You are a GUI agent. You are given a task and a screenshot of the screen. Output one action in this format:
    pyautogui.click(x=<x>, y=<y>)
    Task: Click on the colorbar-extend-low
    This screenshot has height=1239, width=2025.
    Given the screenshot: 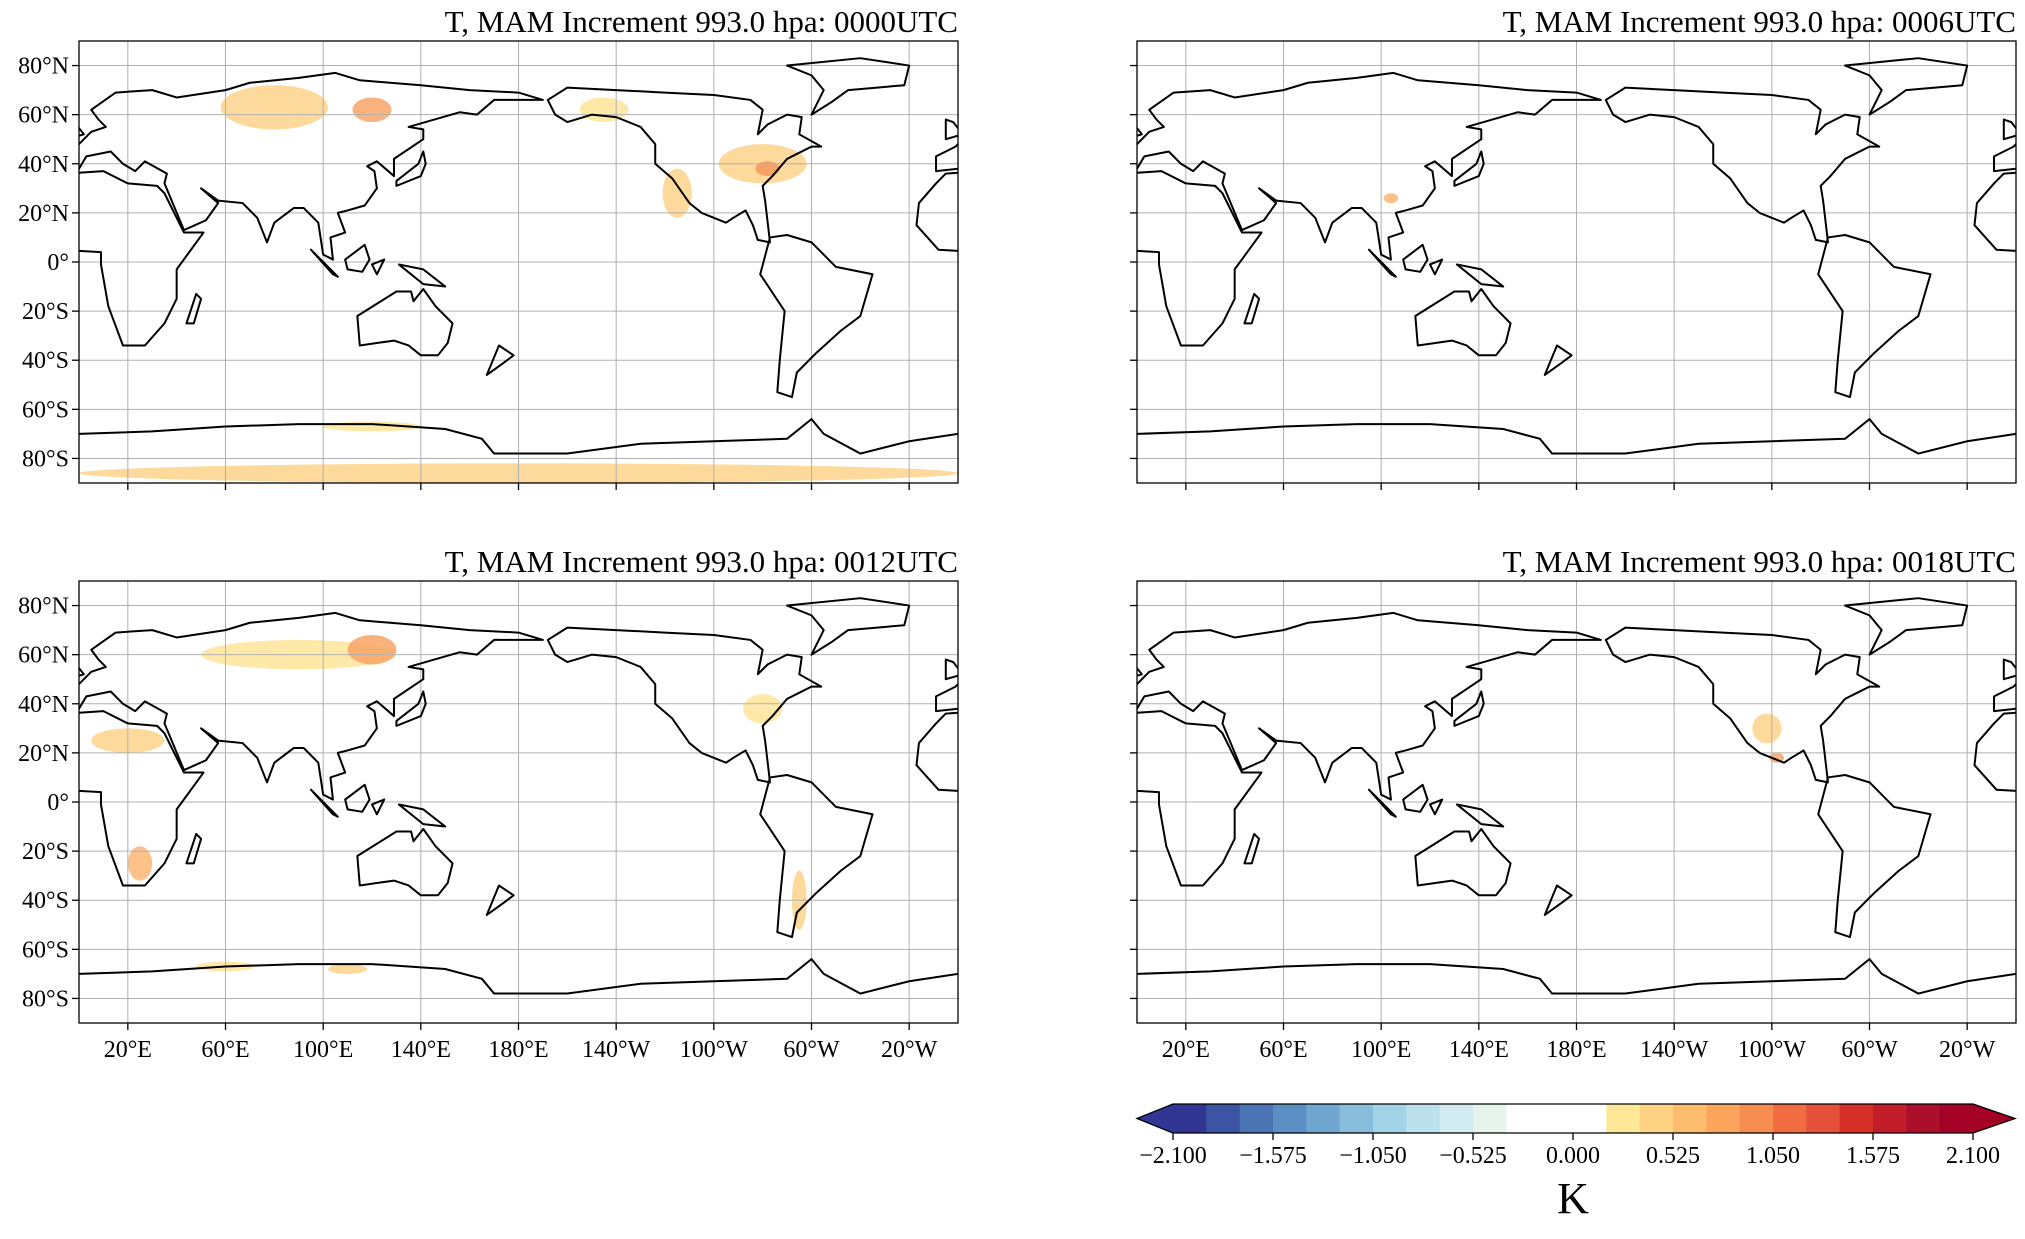 What is the action you would take?
    pyautogui.click(x=1155, y=1118)
    